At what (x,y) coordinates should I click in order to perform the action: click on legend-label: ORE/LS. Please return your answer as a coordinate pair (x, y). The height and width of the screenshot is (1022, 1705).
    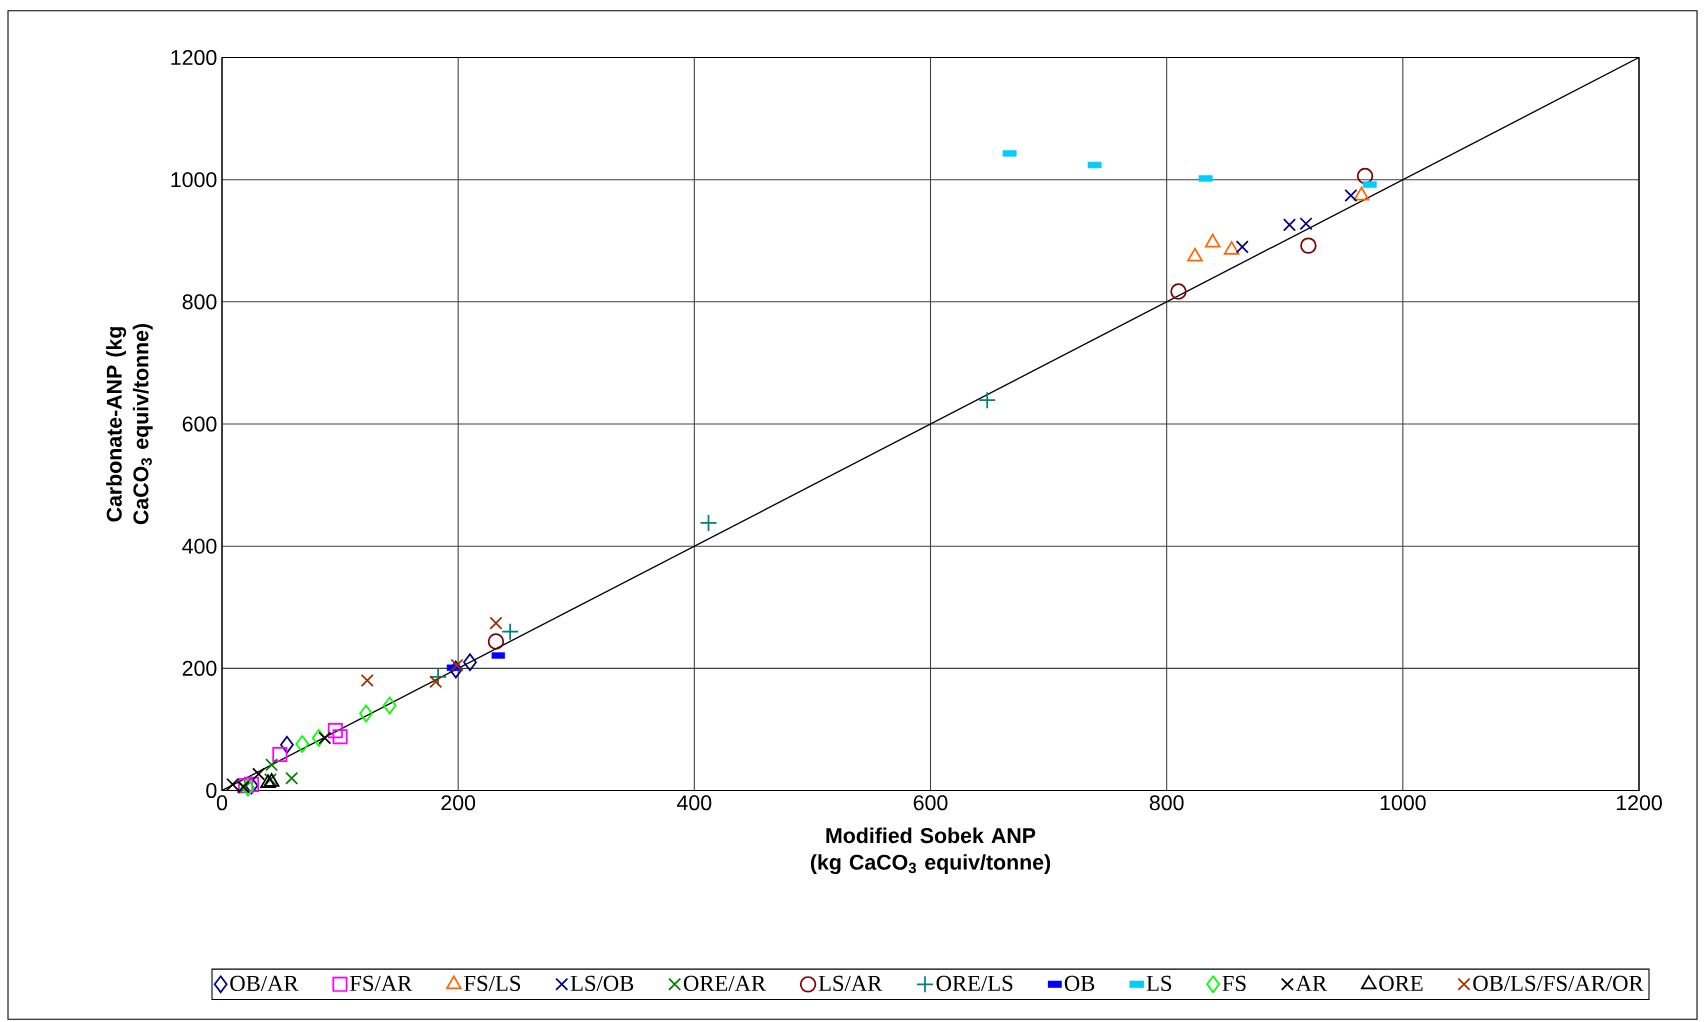
    Looking at the image, I should click on (974, 983).